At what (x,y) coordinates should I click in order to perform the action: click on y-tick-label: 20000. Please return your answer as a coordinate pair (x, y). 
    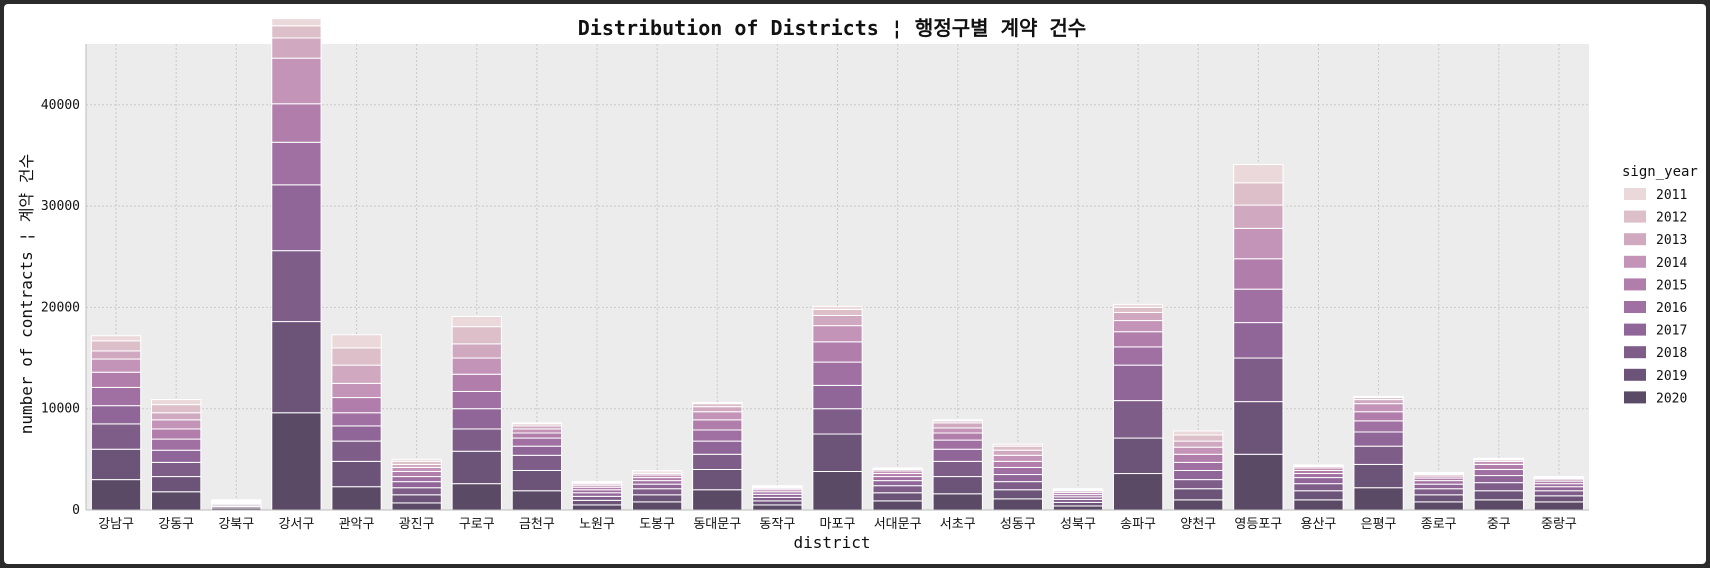
    Looking at the image, I should click on (60, 307).